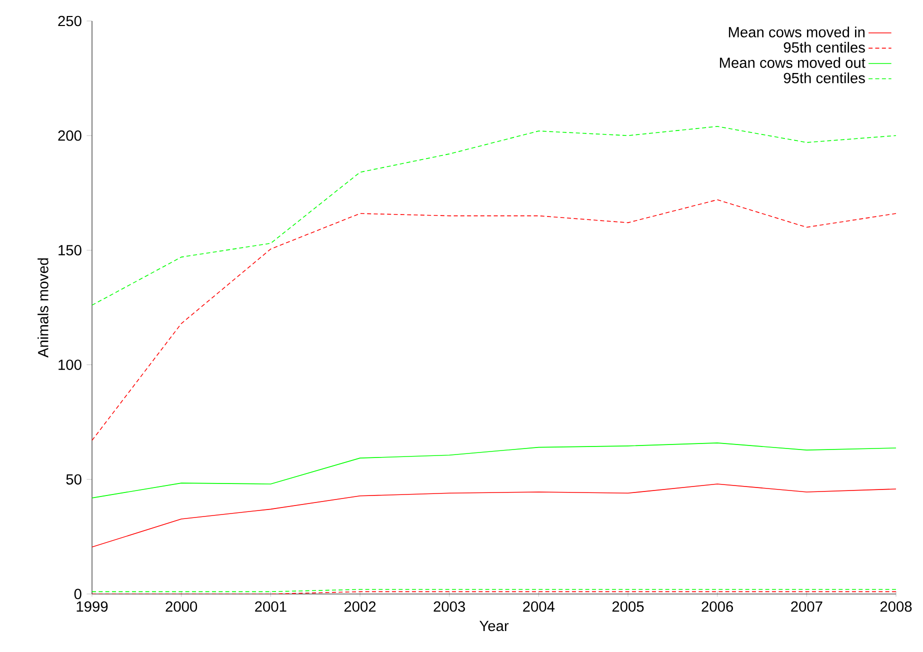 The image size is (923, 652). What do you see at coordinates (793, 62) in the screenshot?
I see `legend-label: Mean cows moved out` at bounding box center [793, 62].